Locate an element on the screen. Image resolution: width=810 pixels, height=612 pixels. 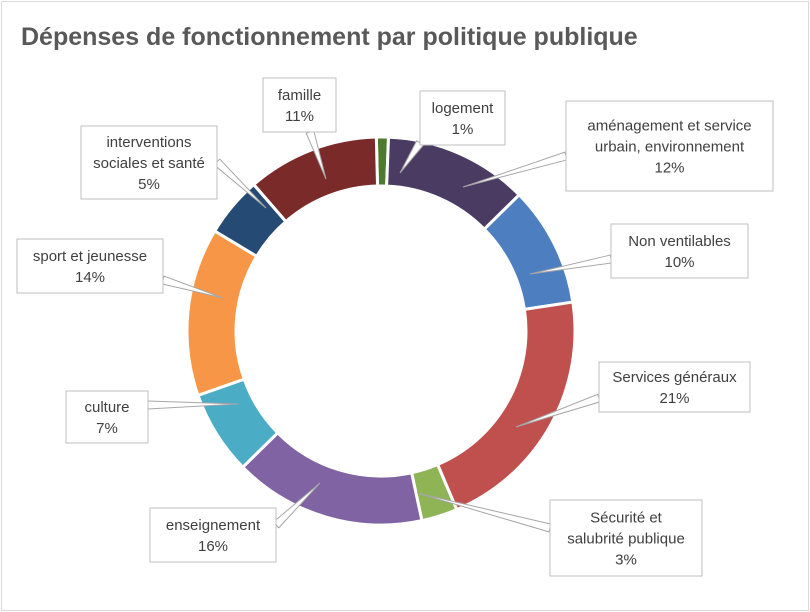
data-label-value-2: 10% is located at coordinates (679, 262).